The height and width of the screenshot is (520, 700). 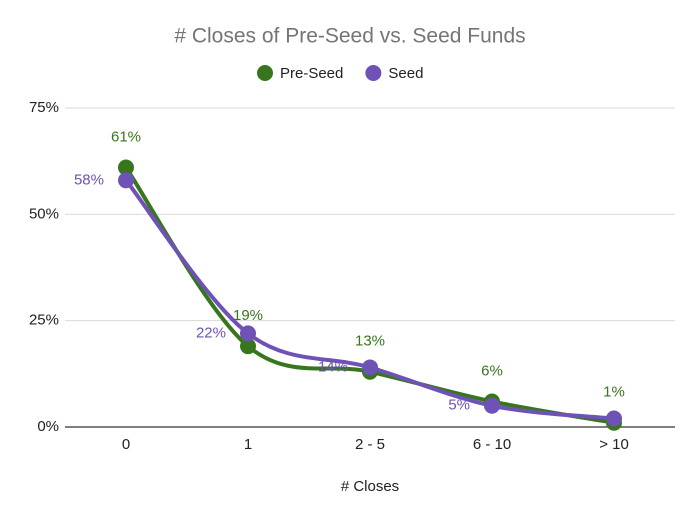 What do you see at coordinates (614, 392) in the screenshot?
I see `data-label: 1%` at bounding box center [614, 392].